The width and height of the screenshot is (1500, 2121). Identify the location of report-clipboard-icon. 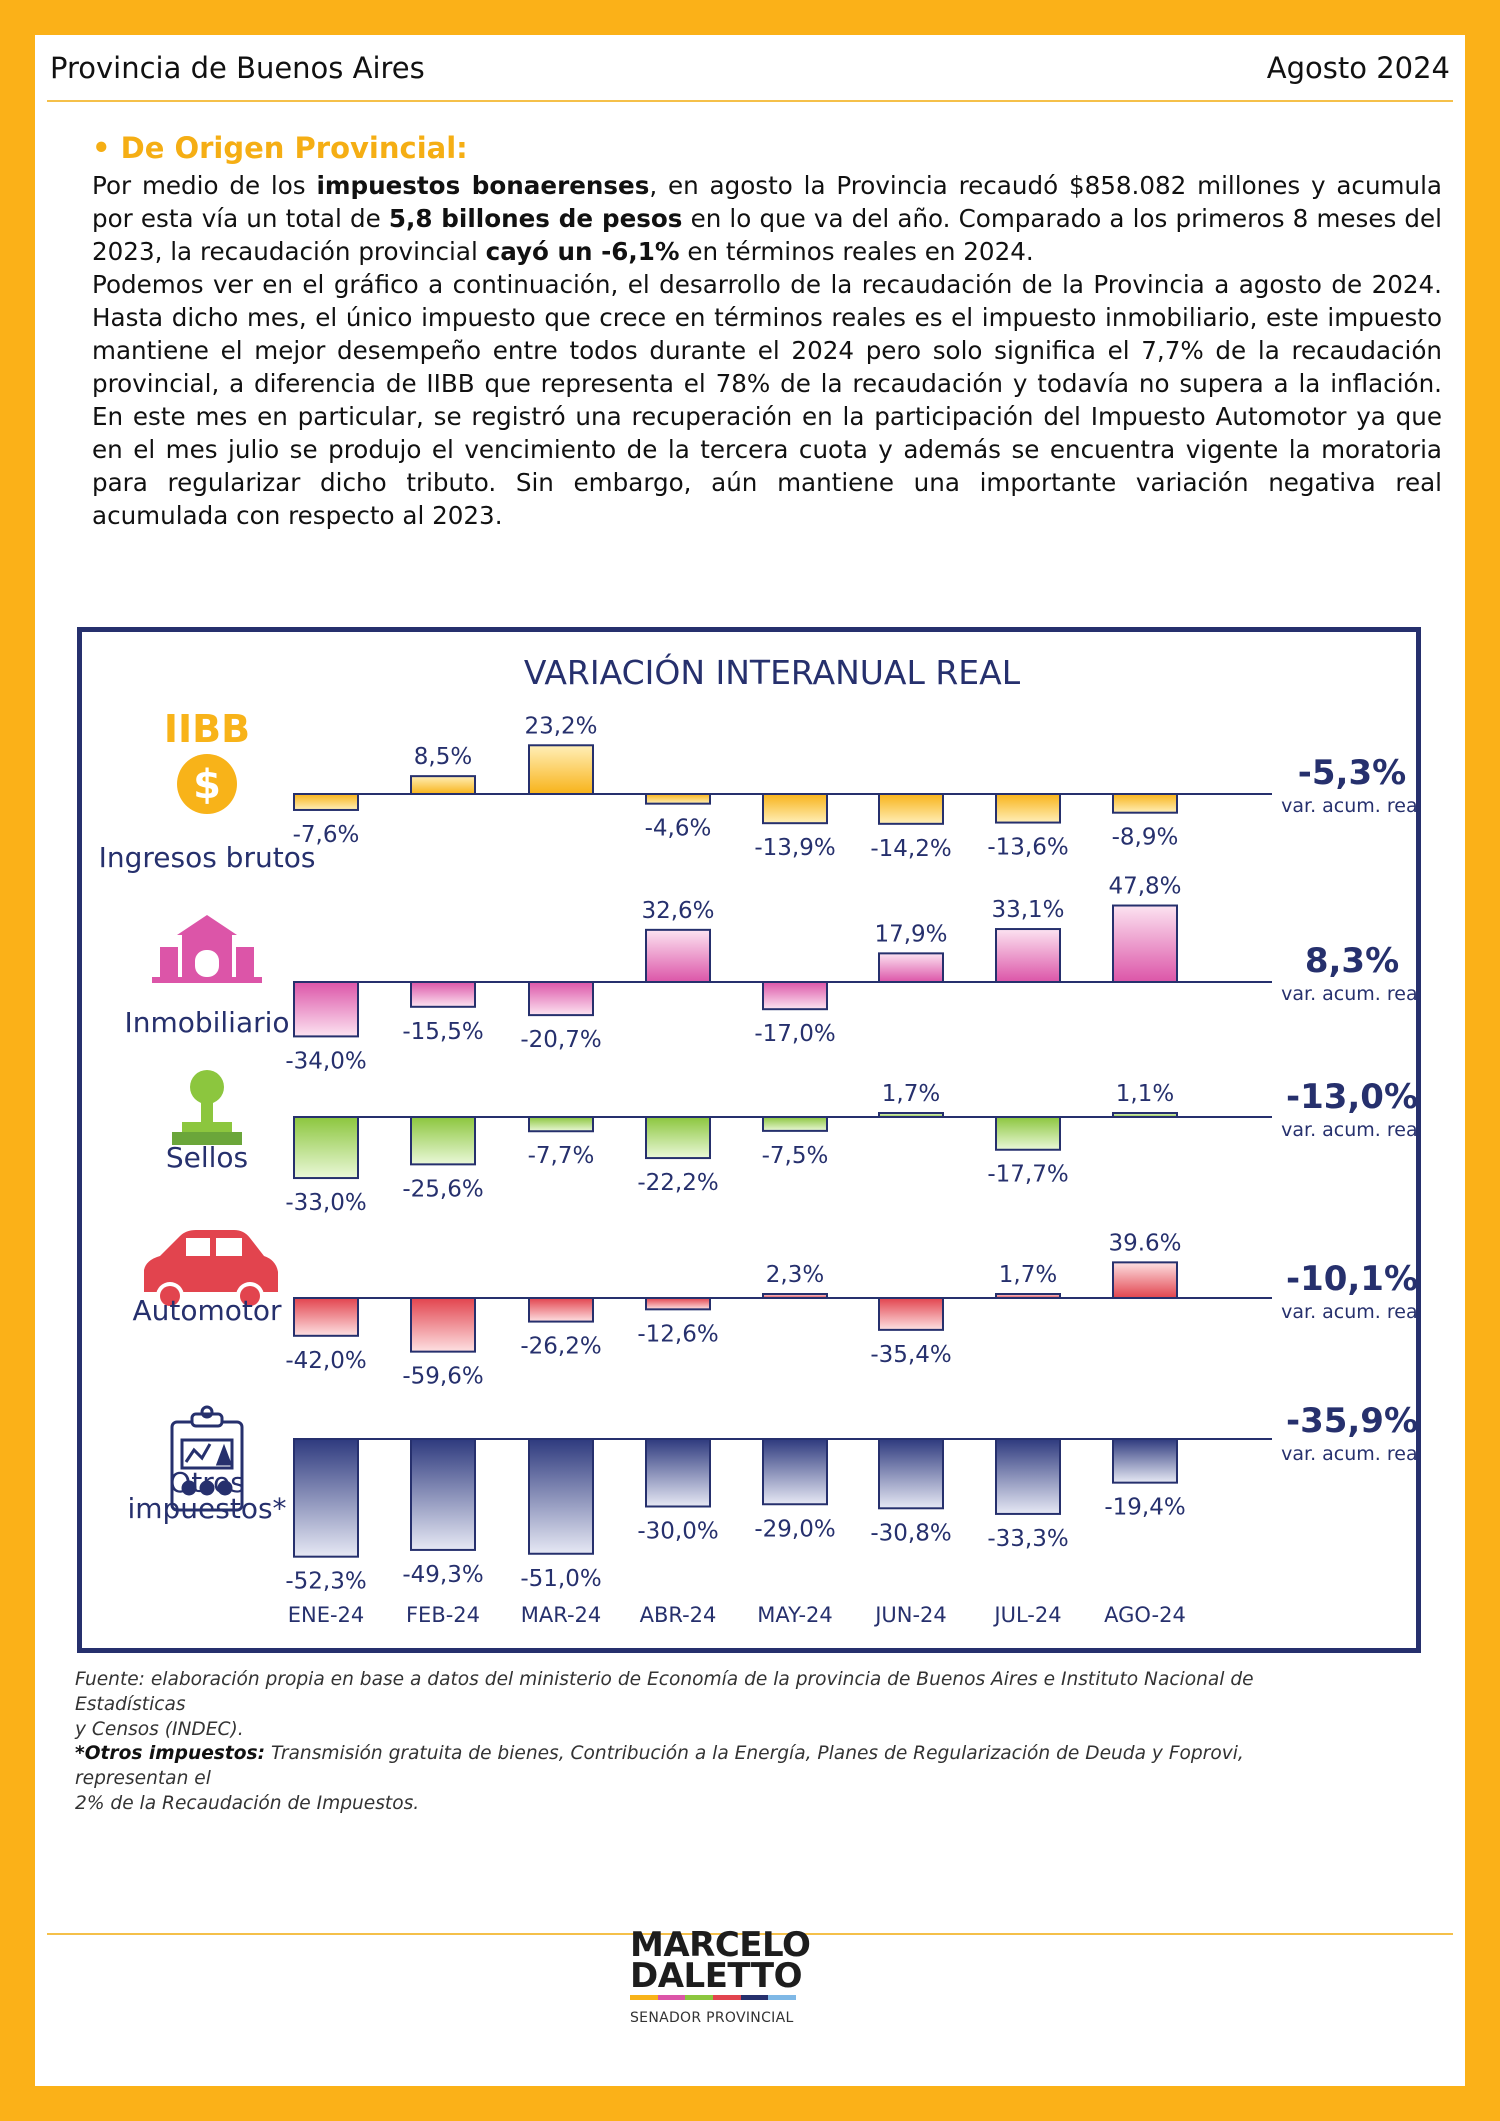
(207, 1458).